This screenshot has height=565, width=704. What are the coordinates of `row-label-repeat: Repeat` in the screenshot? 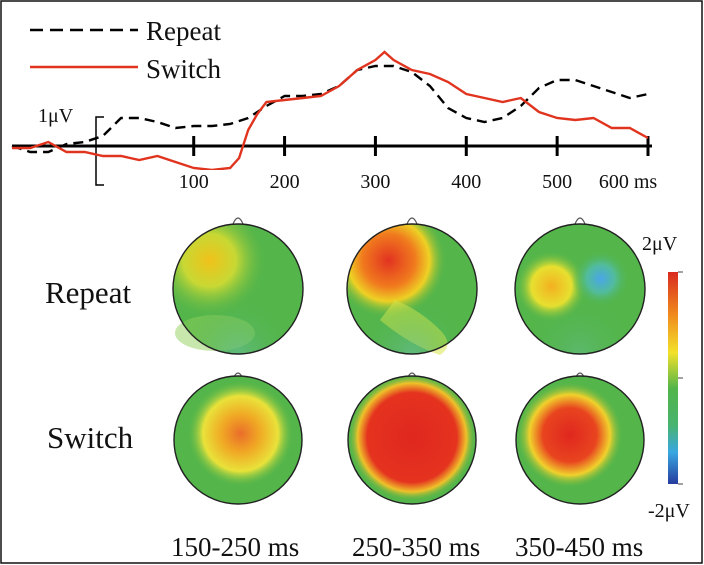 It's located at (88, 292).